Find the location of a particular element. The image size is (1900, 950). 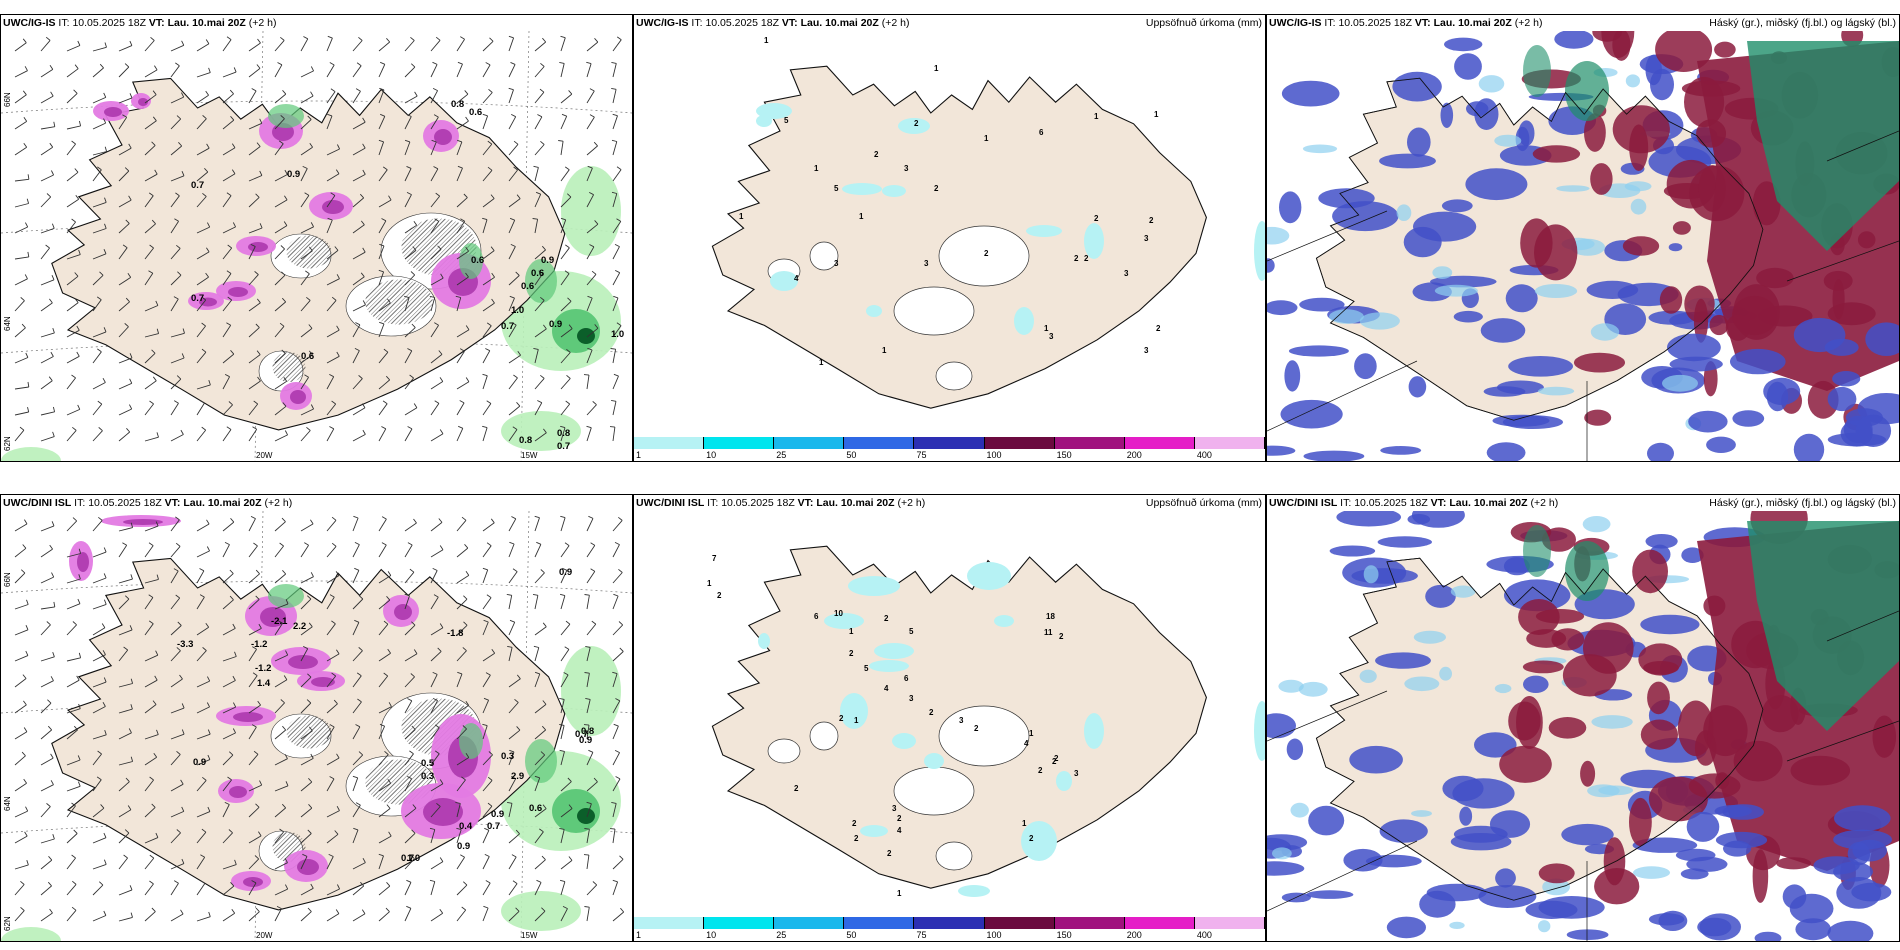

colorbar-swatch is located at coordinates (1159, 923).